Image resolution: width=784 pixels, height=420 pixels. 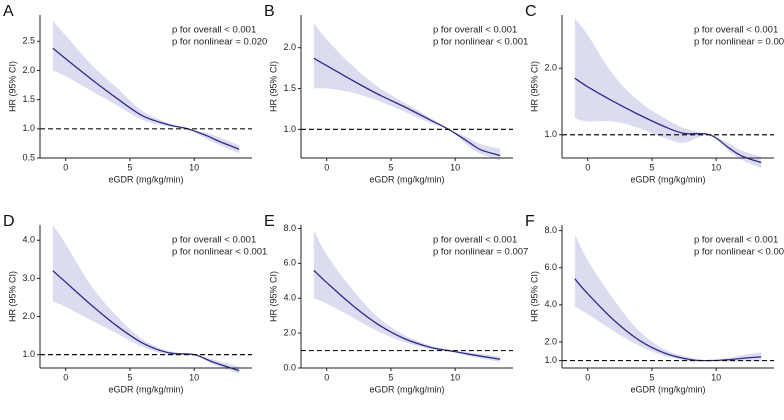 What do you see at coordinates (739, 42) in the screenshot?
I see `p-value-note: p for nonlinear = 0.001` at bounding box center [739, 42].